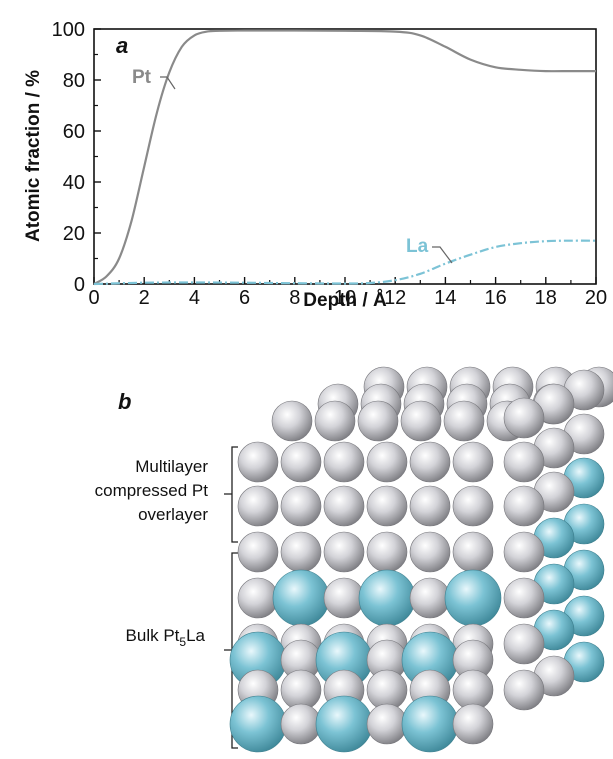  What do you see at coordinates (417, 246) in the screenshot?
I see `la-series-label: La` at bounding box center [417, 246].